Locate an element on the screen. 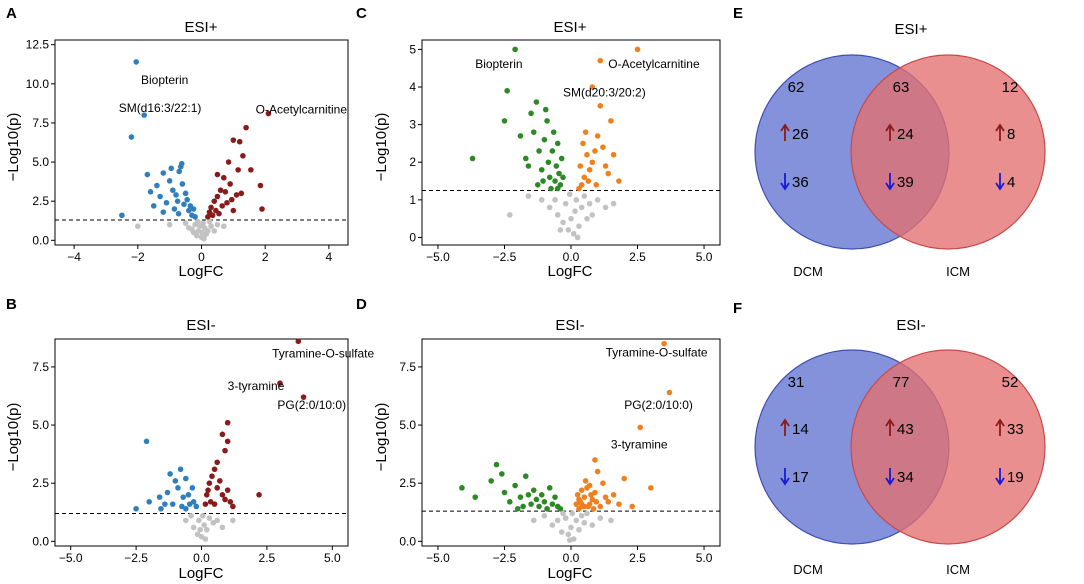 This screenshot has height=584, width=1084. panel-letter-a: A is located at coordinates (11, 13).